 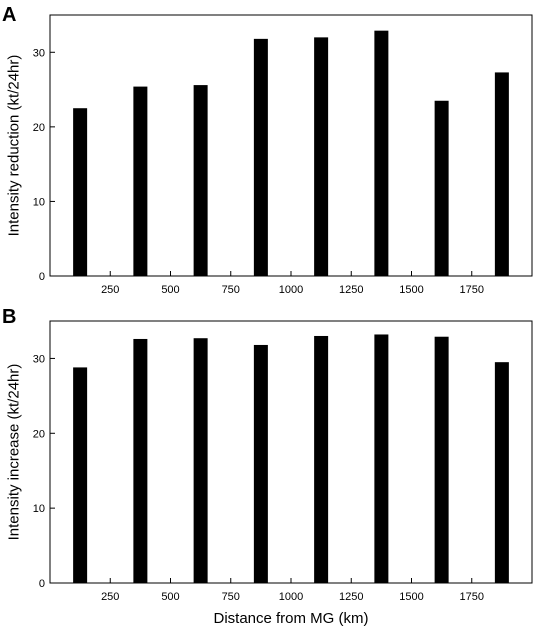 What do you see at coordinates (110, 597) in the screenshot?
I see `panel-b-x-tick-label-250: 250` at bounding box center [110, 597].